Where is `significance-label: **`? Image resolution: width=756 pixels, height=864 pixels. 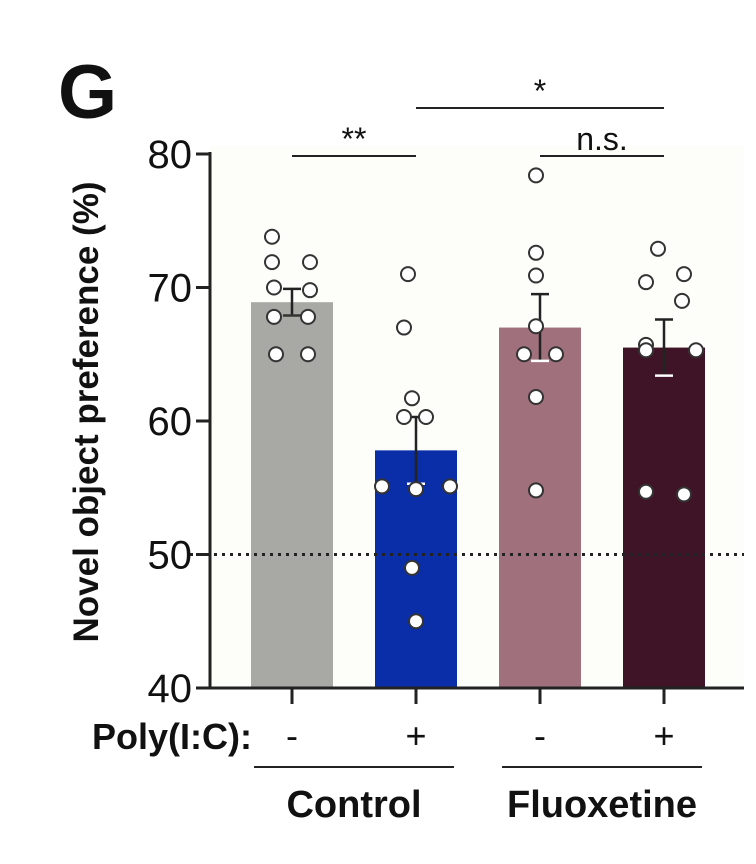
significance-label: ** is located at coordinates (354, 139).